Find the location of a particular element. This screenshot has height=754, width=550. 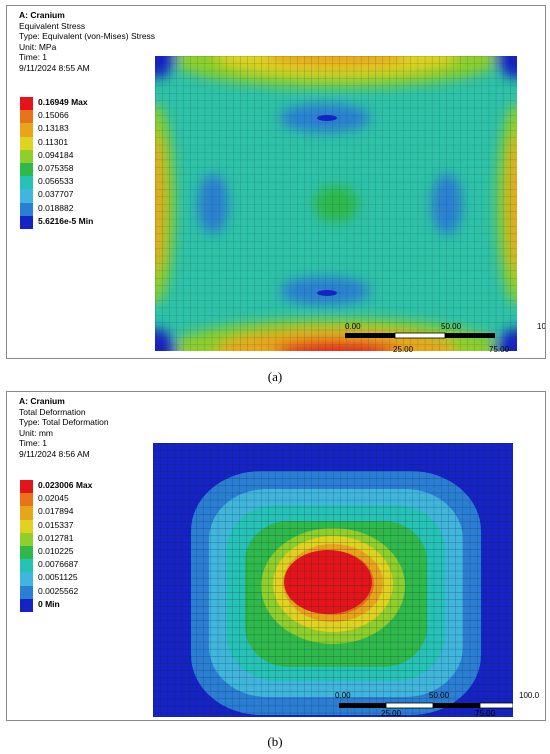

scale-labels: 0.00 50.00 100 25.00 75.00 is located at coordinates (445, 338).